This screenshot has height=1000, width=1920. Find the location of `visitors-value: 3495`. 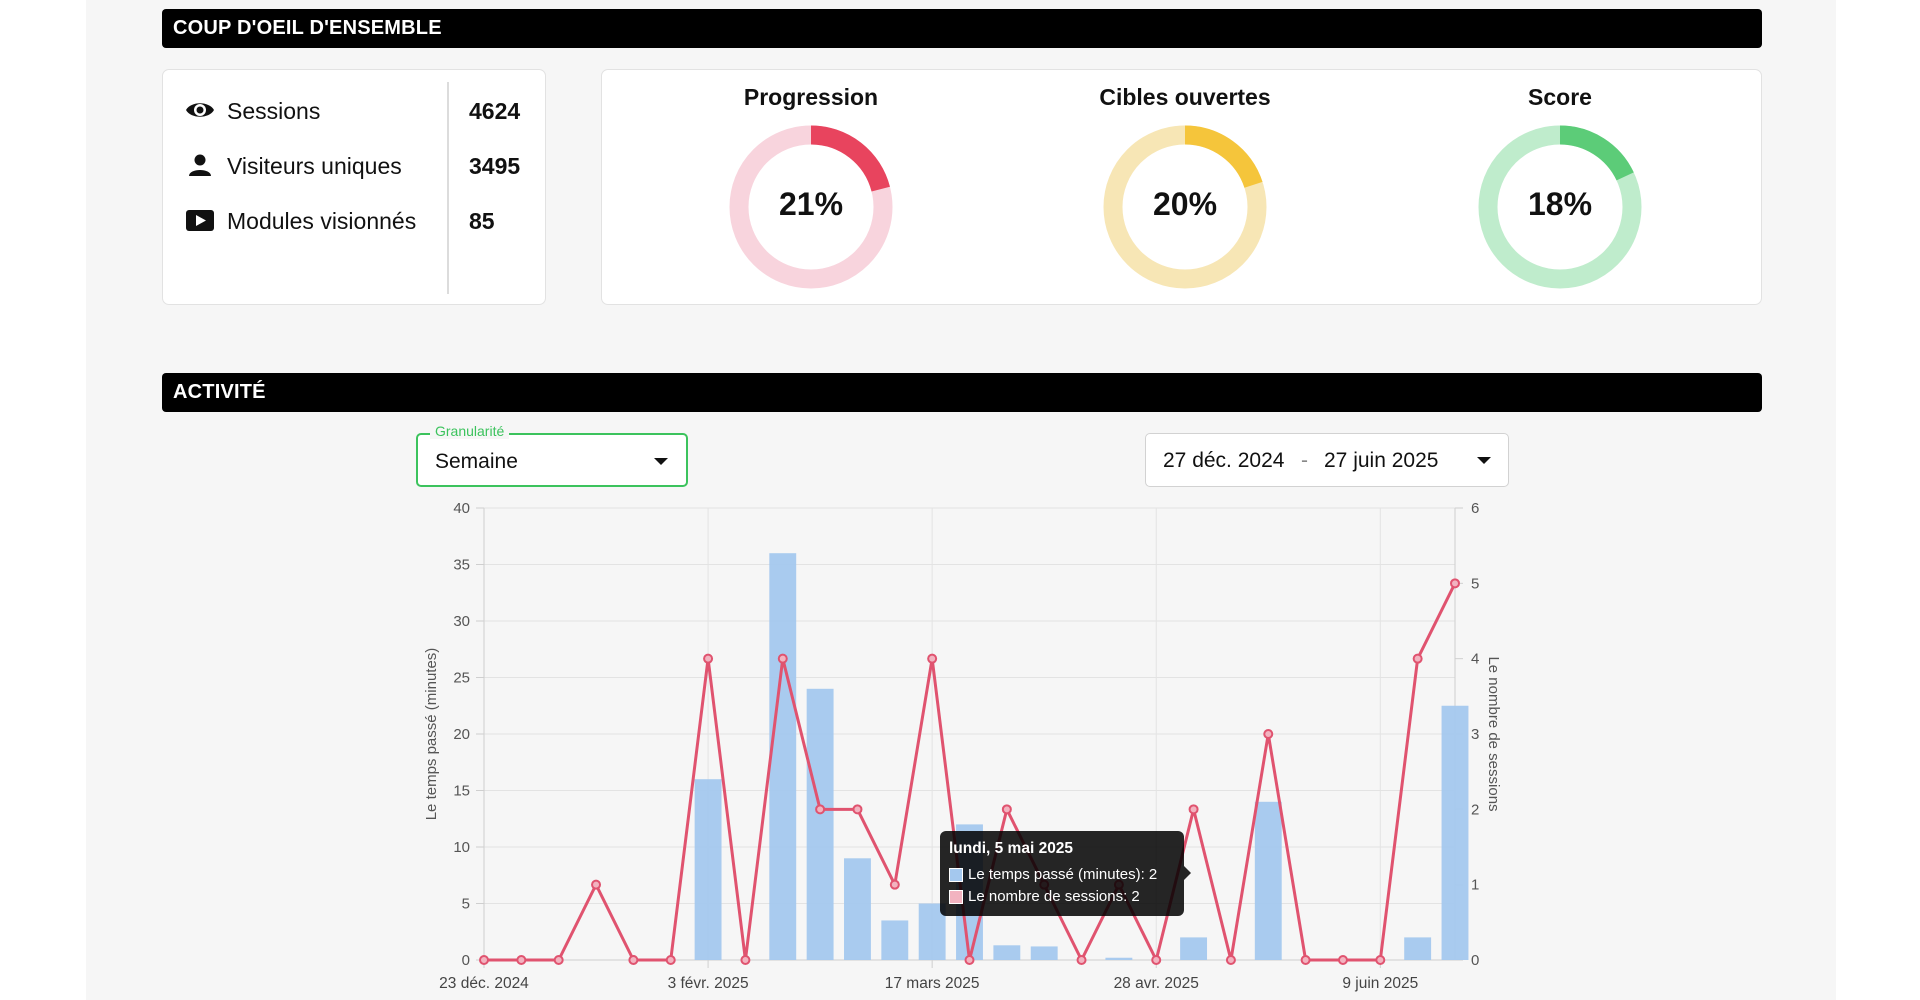

visitors-value: 3495 is located at coordinates (495, 166).